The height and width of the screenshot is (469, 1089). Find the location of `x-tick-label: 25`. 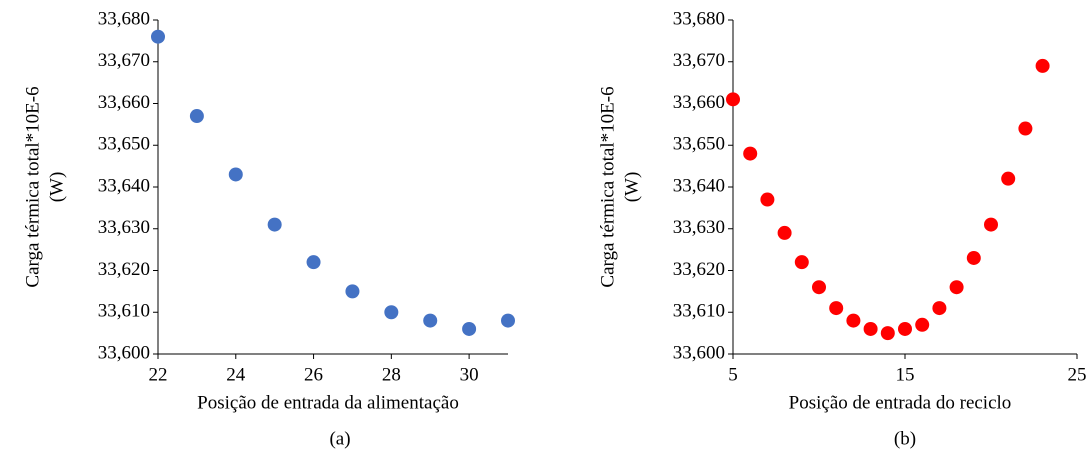

x-tick-label: 25 is located at coordinates (1077, 374).